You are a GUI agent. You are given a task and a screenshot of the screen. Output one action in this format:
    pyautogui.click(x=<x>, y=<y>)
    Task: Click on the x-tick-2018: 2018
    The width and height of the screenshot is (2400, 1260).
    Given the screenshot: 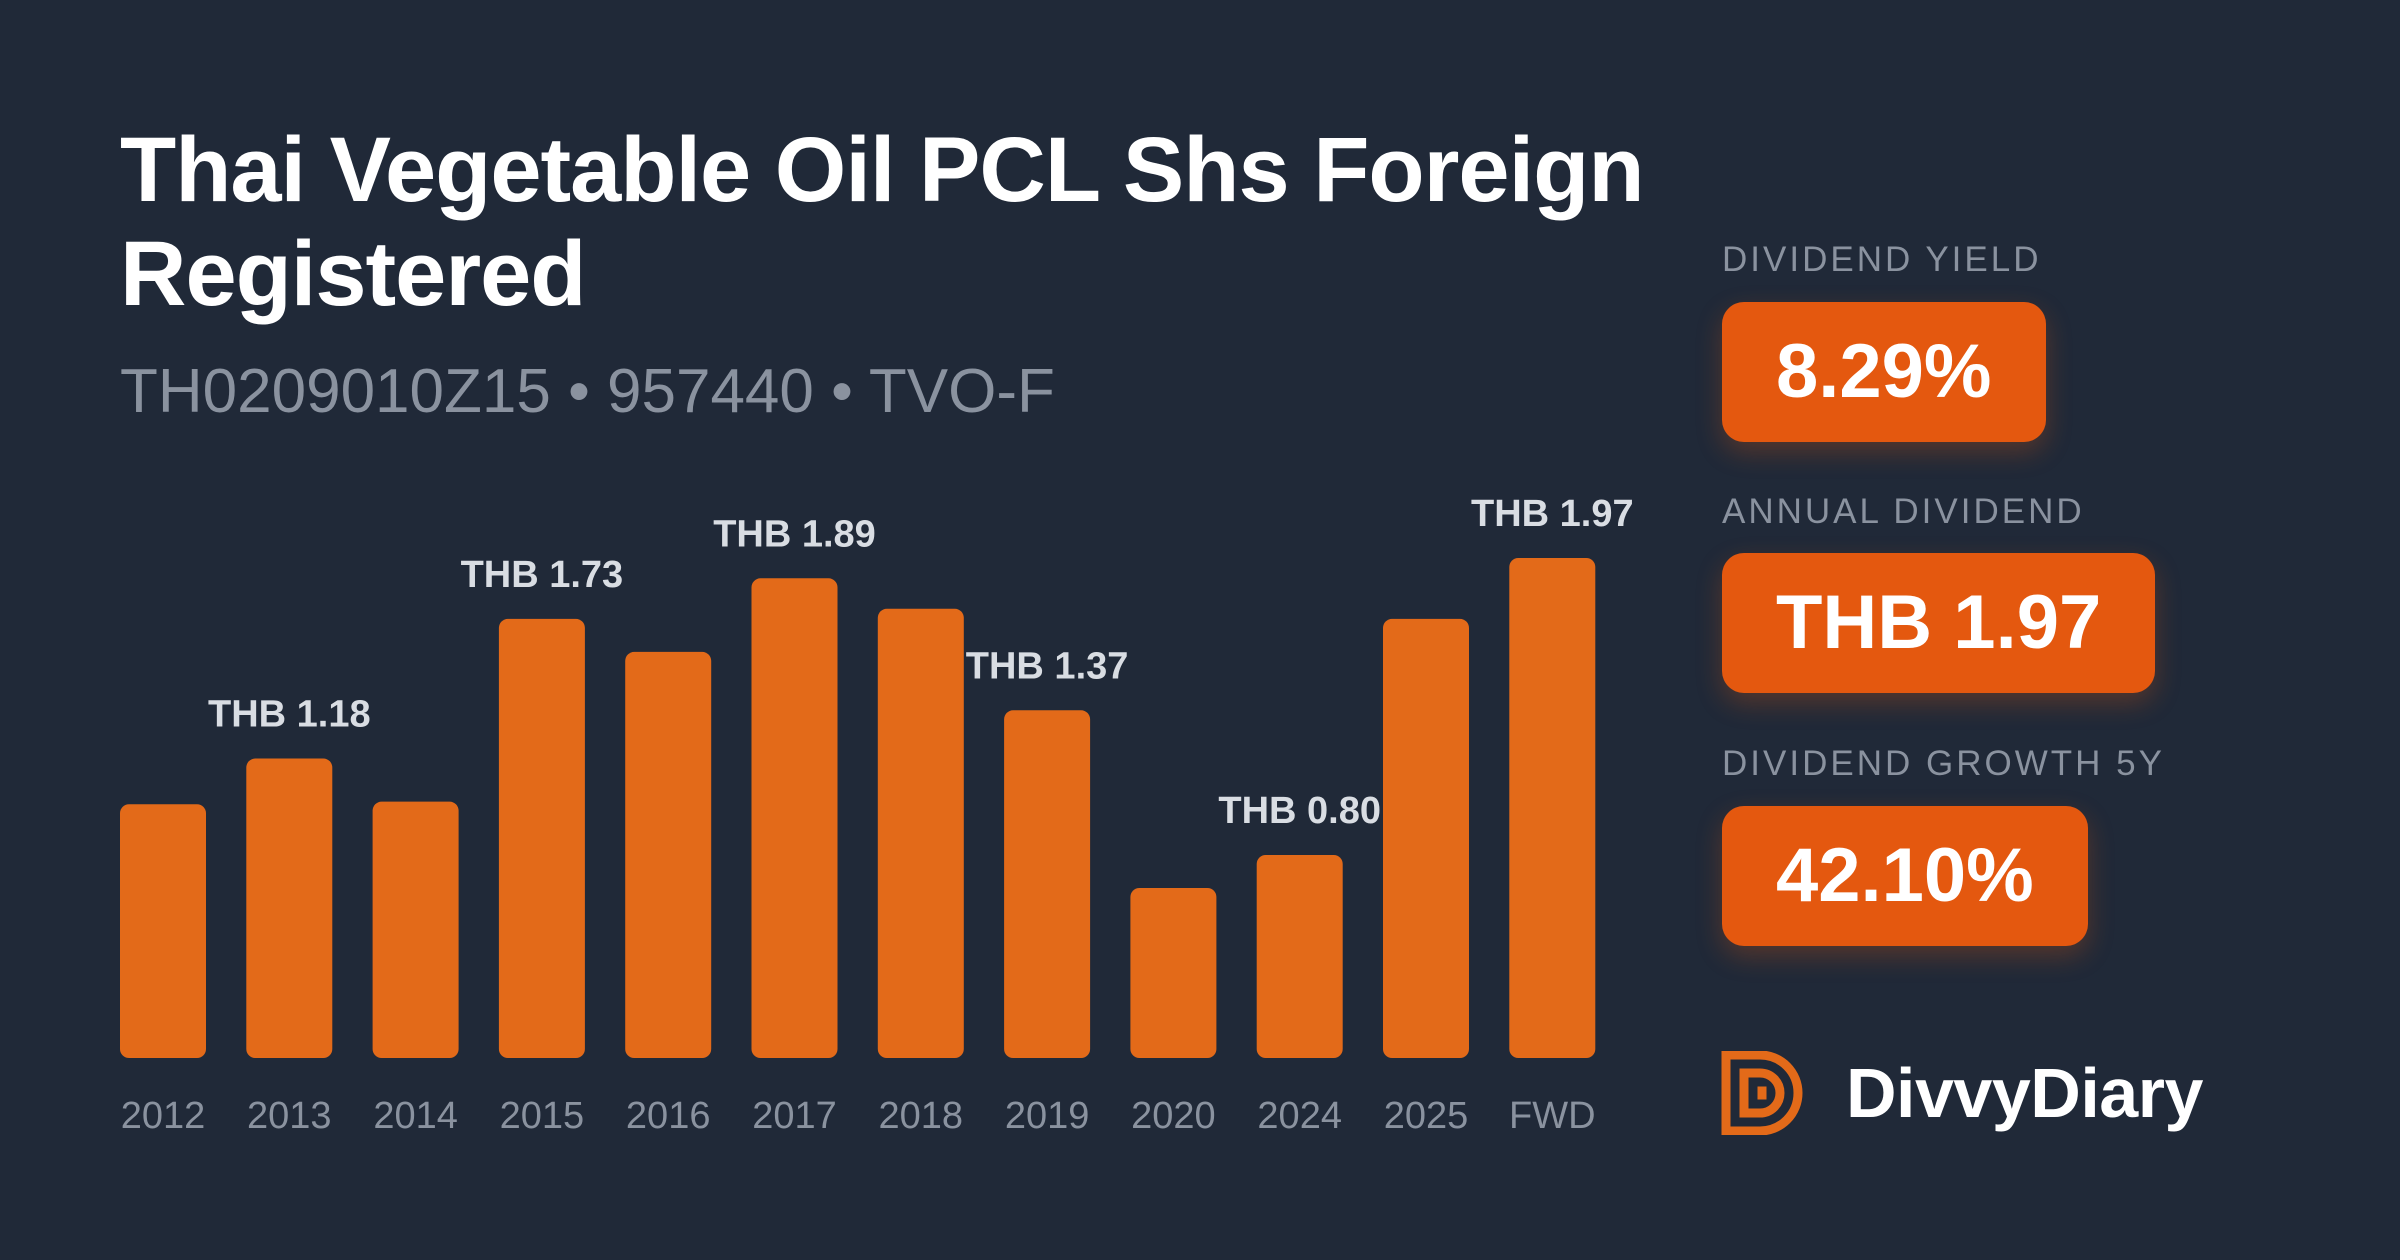 What is the action you would take?
    pyautogui.click(x=921, y=1116)
    